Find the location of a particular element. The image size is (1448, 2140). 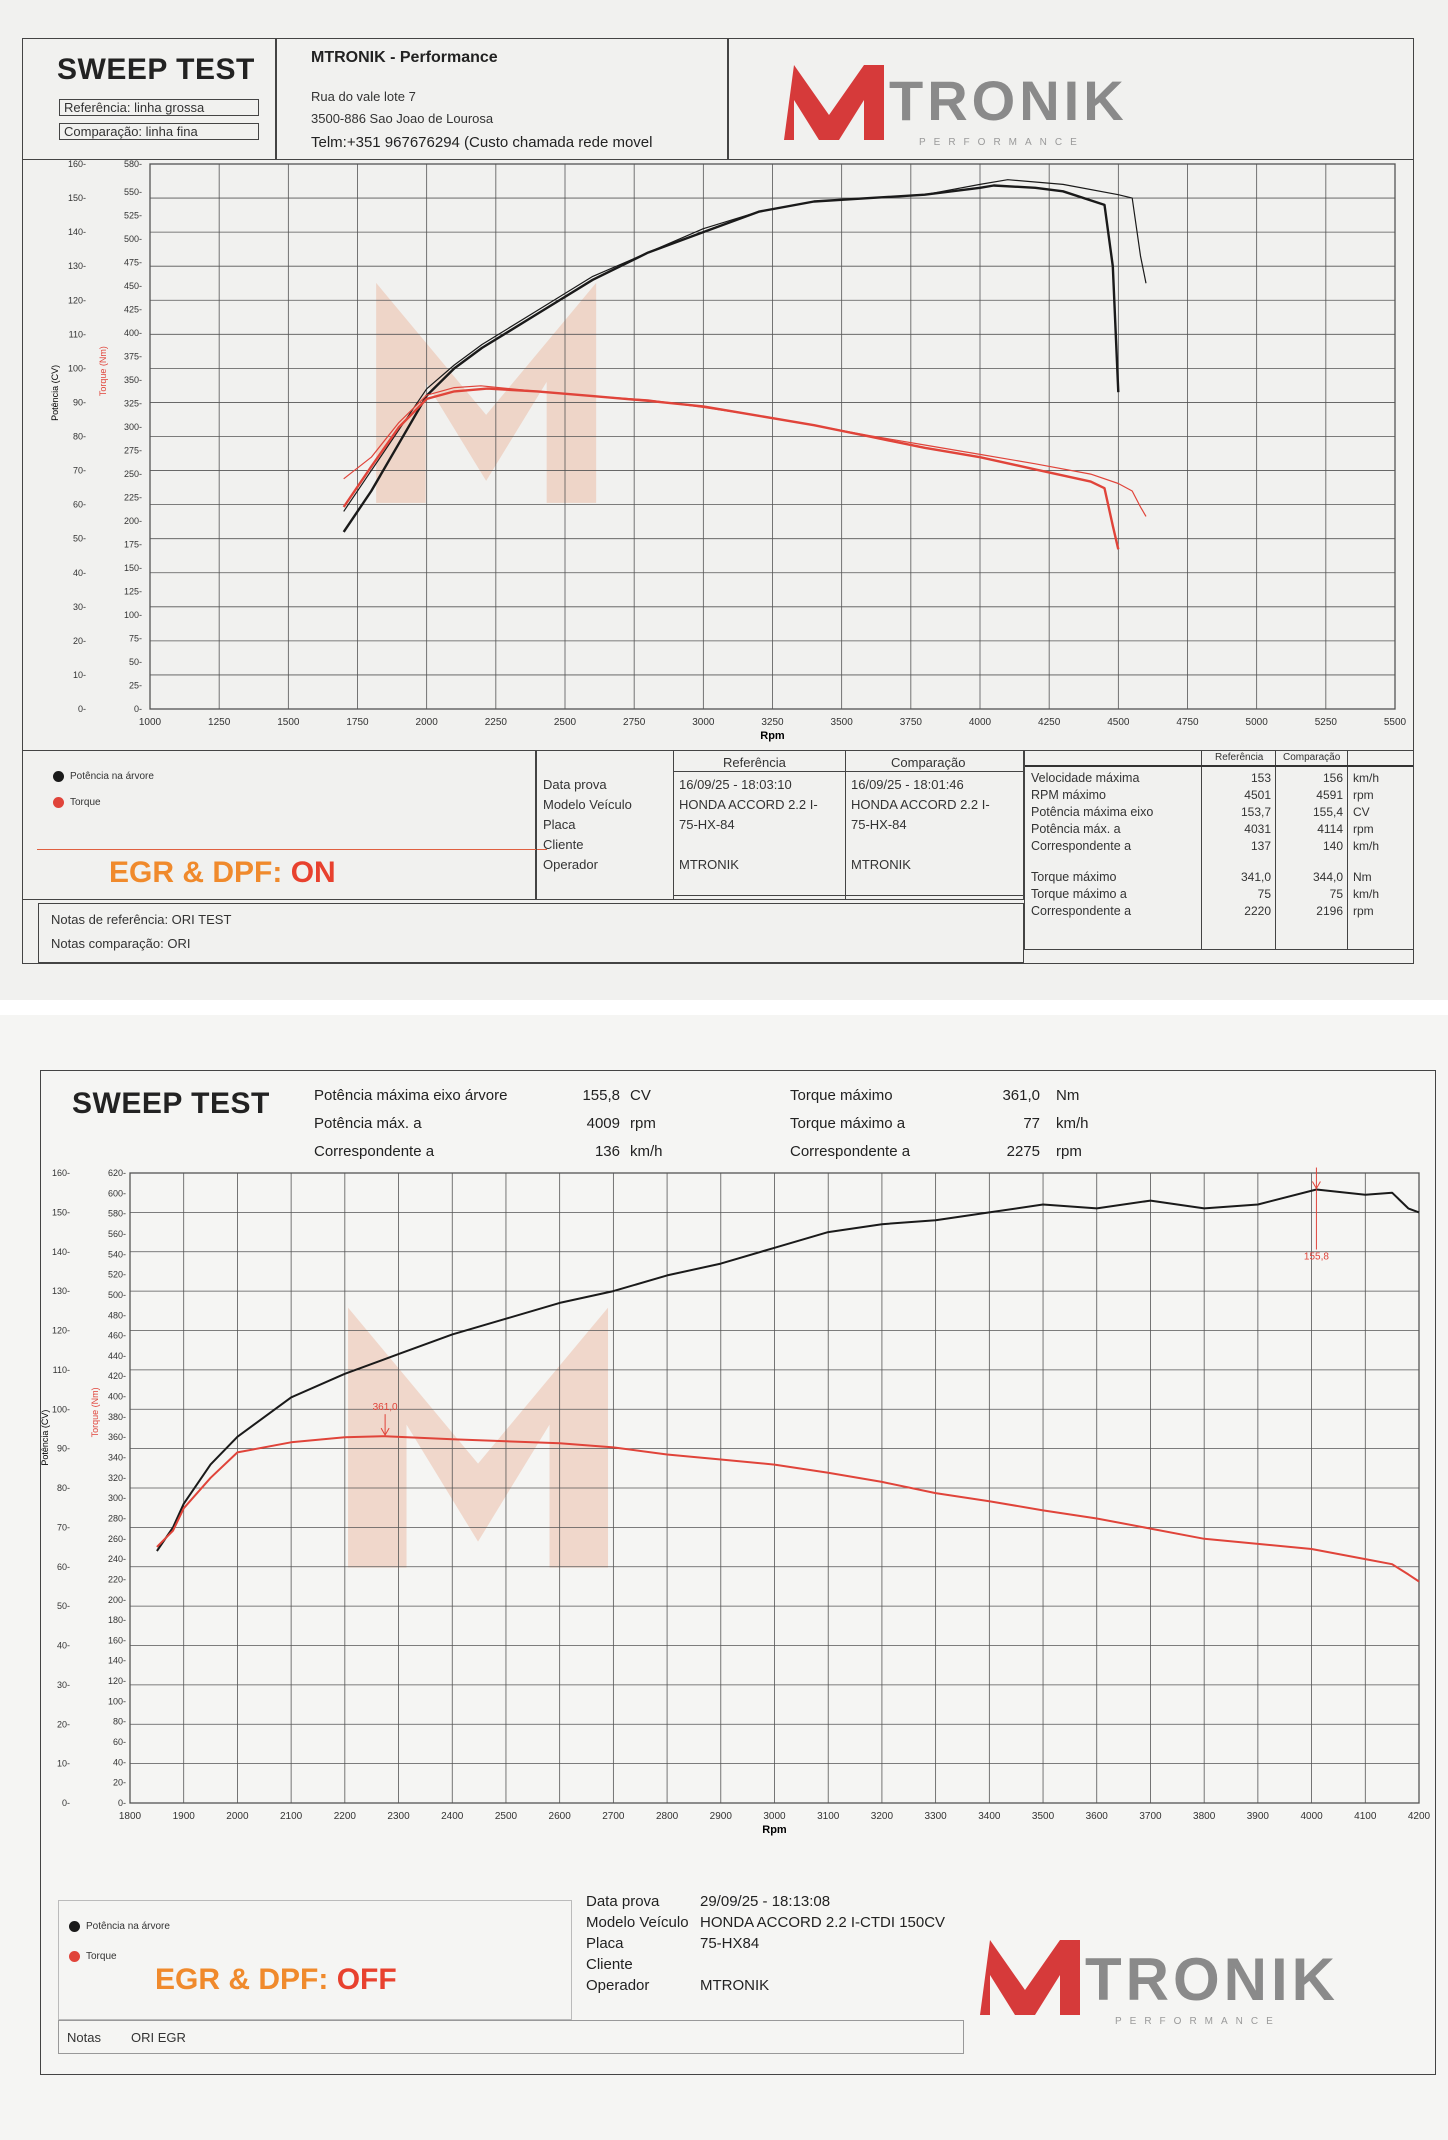

summary-power-label: Correspondente a is located at coordinates (374, 1151).